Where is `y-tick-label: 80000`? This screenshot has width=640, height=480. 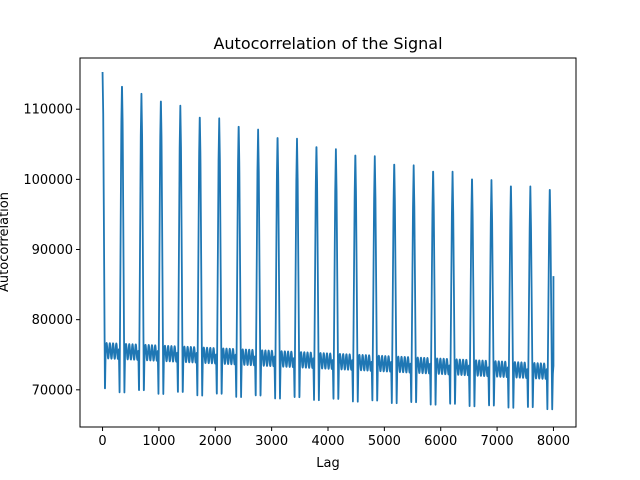
y-tick-label: 80000 is located at coordinates (52, 320).